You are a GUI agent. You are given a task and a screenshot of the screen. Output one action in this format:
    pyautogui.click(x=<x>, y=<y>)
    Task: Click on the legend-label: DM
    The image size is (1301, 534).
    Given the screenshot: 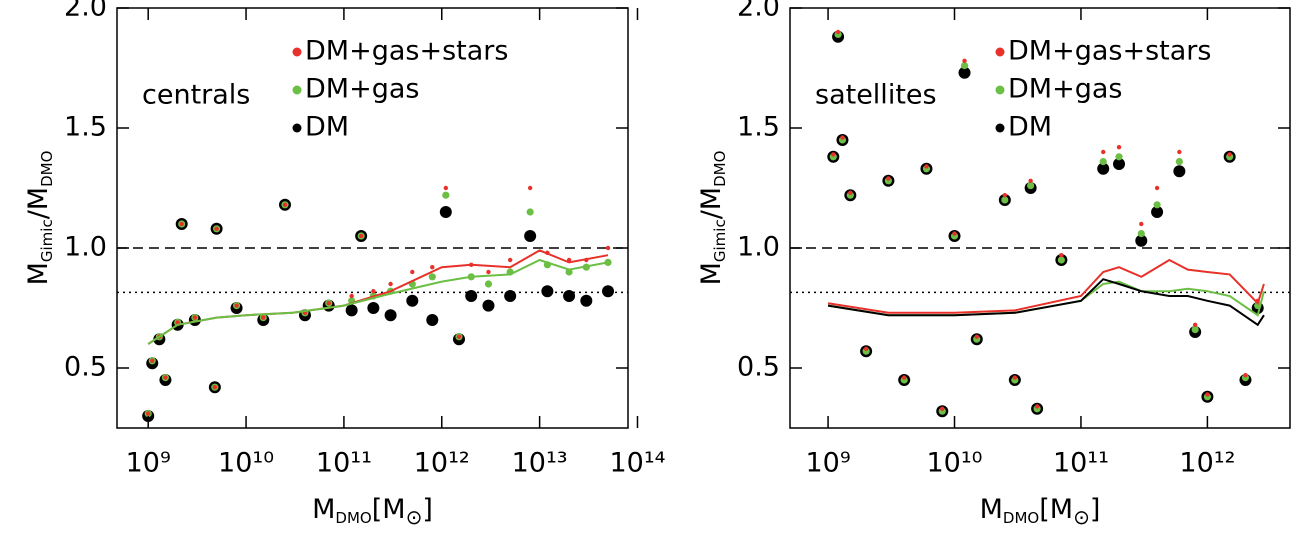 What is the action you would take?
    pyautogui.click(x=327, y=127)
    